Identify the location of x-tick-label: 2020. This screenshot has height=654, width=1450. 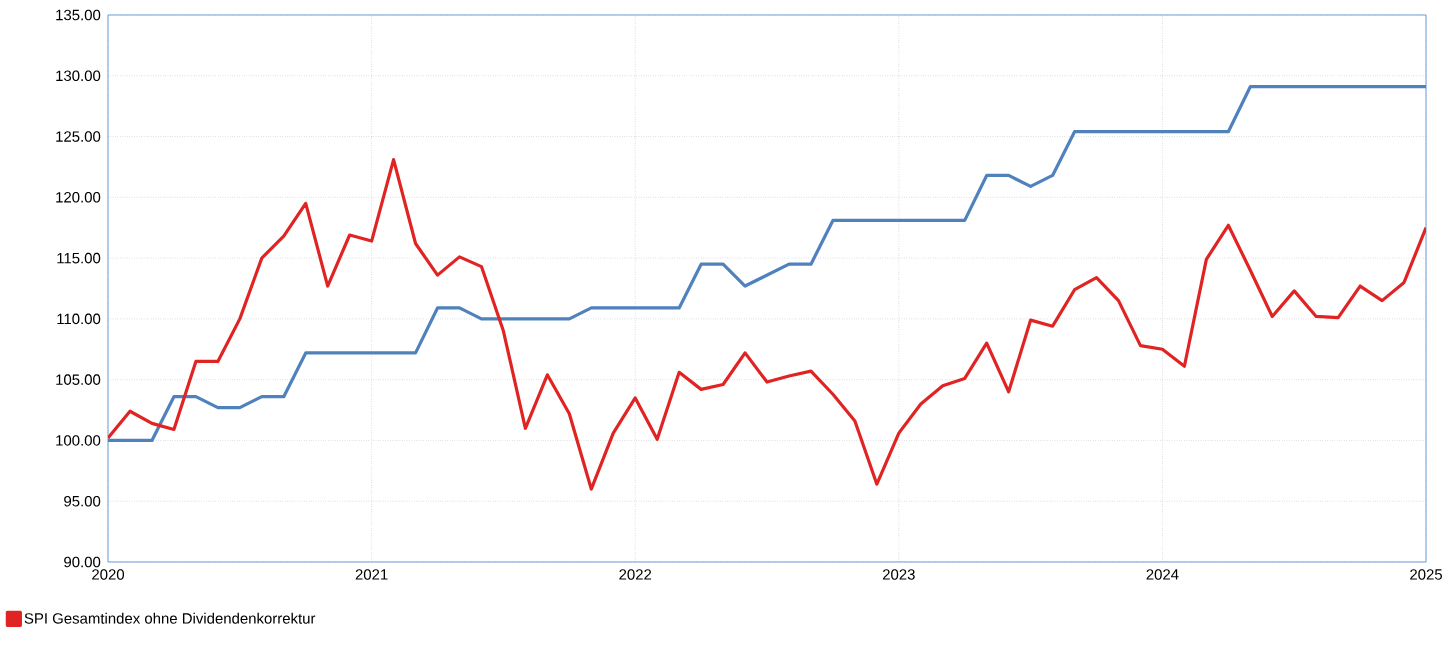
(108, 574).